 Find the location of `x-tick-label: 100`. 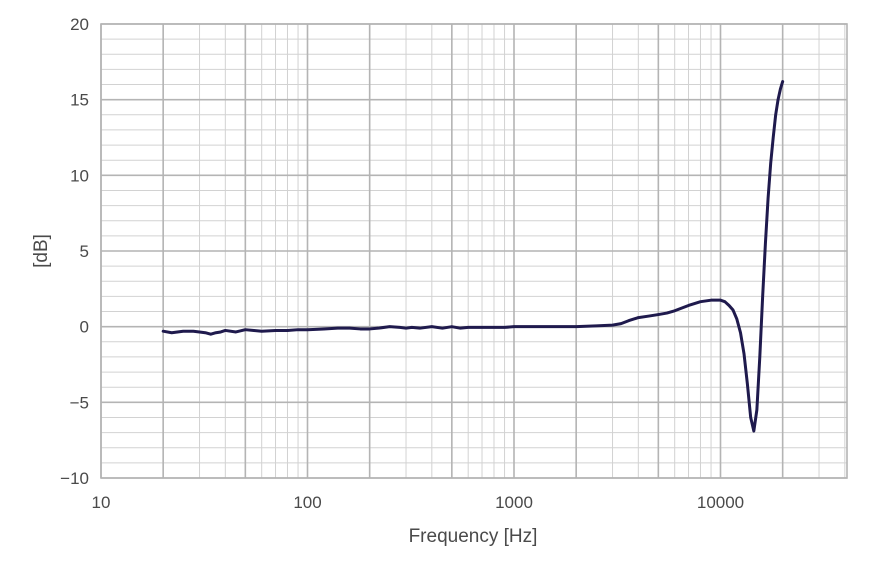

x-tick-label: 100 is located at coordinates (307, 502).